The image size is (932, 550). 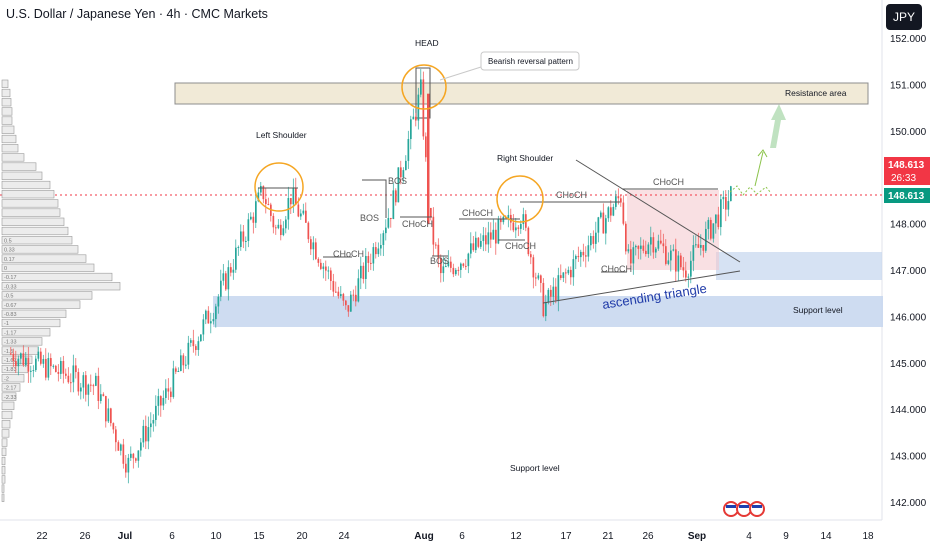 What do you see at coordinates (455, 536) in the screenshot?
I see `time-axis: 22 26 Jul 6 10 15 20 24 Aug 6 12 17 21 26 Sep 4 9 14 18` at bounding box center [455, 536].